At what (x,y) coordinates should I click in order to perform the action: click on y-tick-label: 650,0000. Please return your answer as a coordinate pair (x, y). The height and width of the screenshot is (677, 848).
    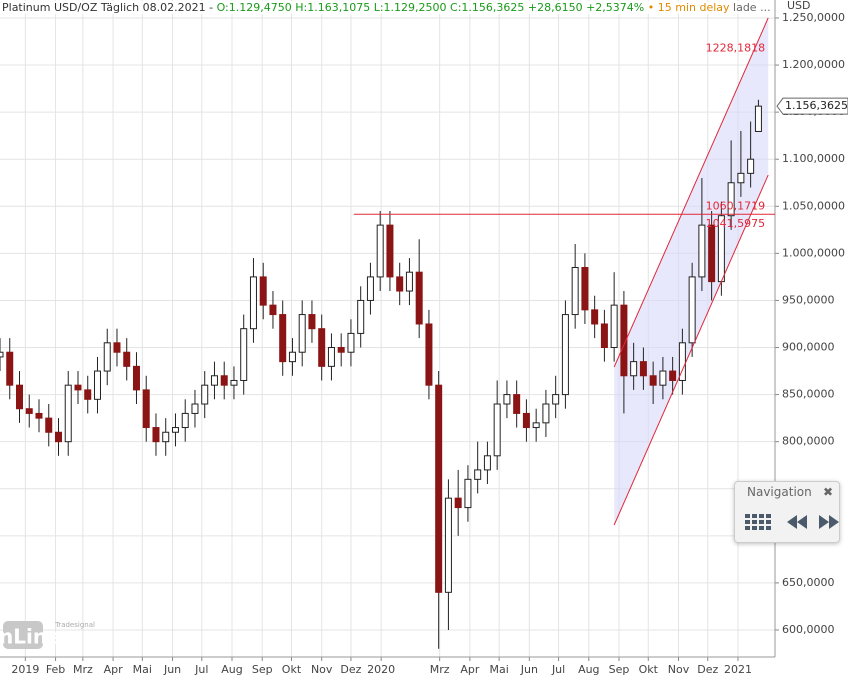
    Looking at the image, I should click on (808, 582).